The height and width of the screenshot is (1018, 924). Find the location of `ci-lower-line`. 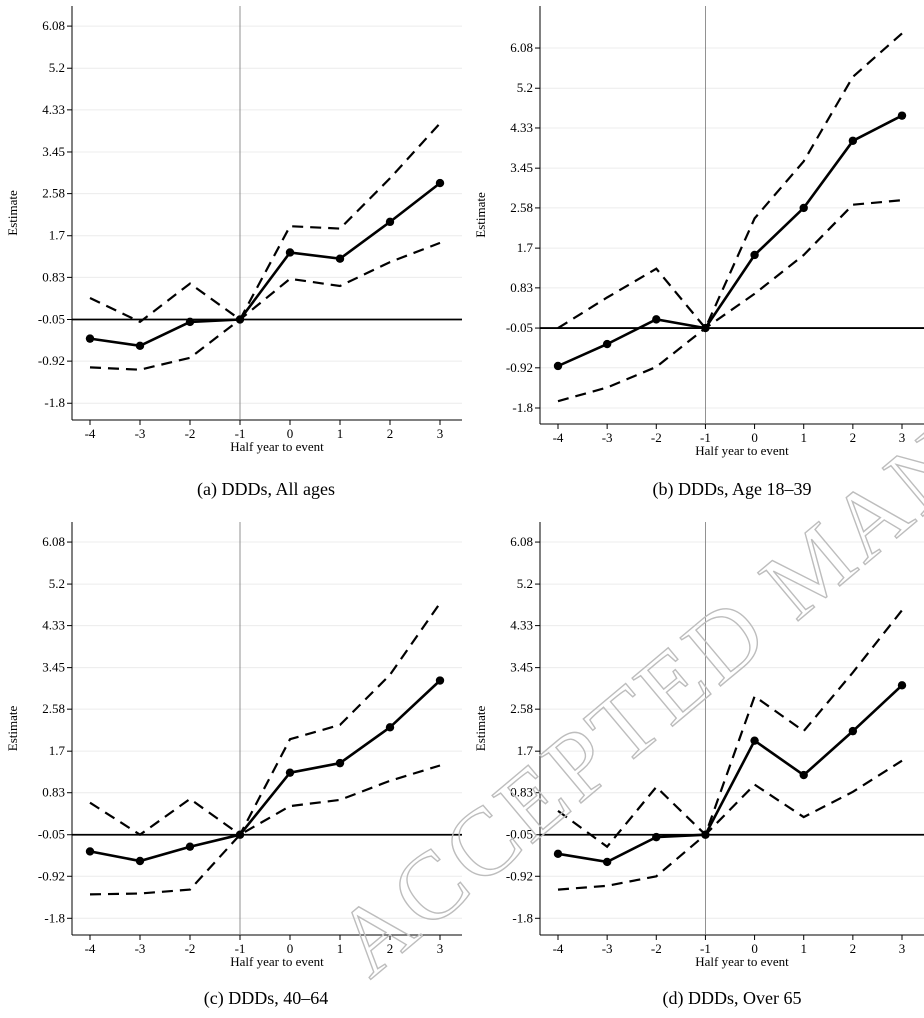

ci-lower-line is located at coordinates (730, 825).